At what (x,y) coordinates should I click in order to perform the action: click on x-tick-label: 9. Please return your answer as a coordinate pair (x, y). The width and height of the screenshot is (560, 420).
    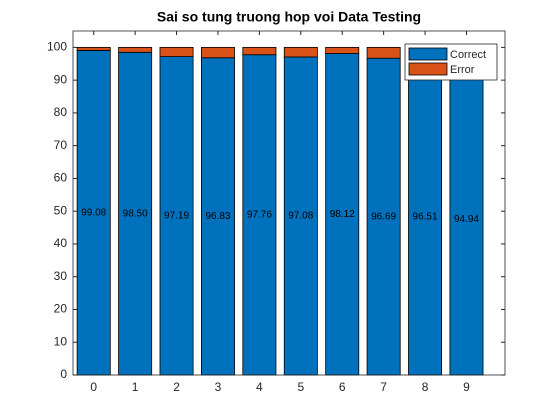
    Looking at the image, I should click on (466, 387).